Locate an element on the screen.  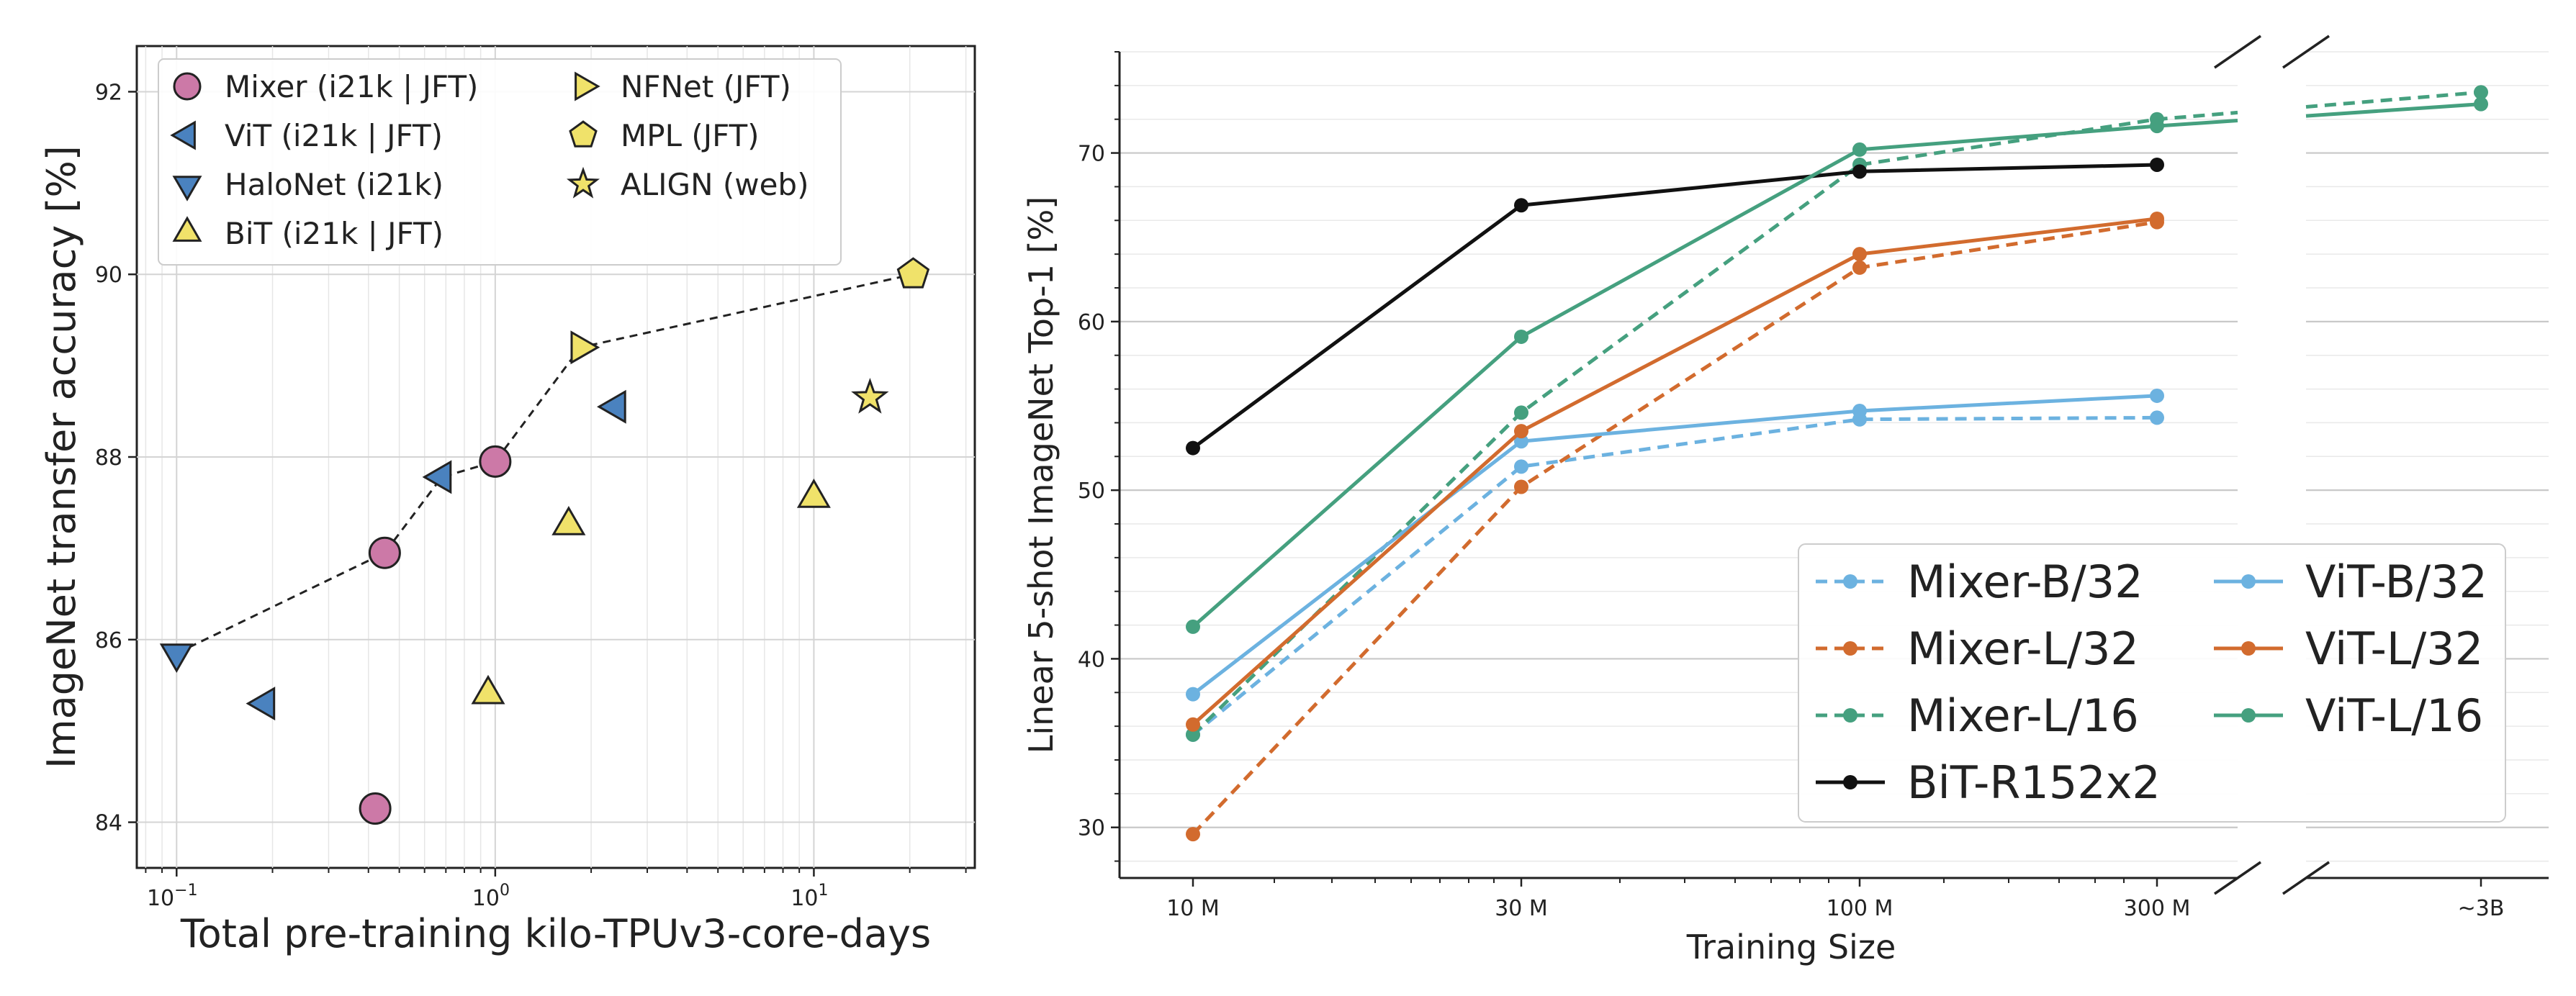
mixer-l-16-line-after-break is located at coordinates (2393, 99).